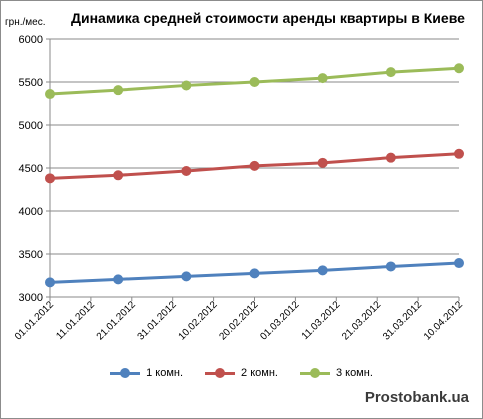 The image size is (483, 419). I want to click on y-axis-tick-label-4: 5000, so click(31, 126).